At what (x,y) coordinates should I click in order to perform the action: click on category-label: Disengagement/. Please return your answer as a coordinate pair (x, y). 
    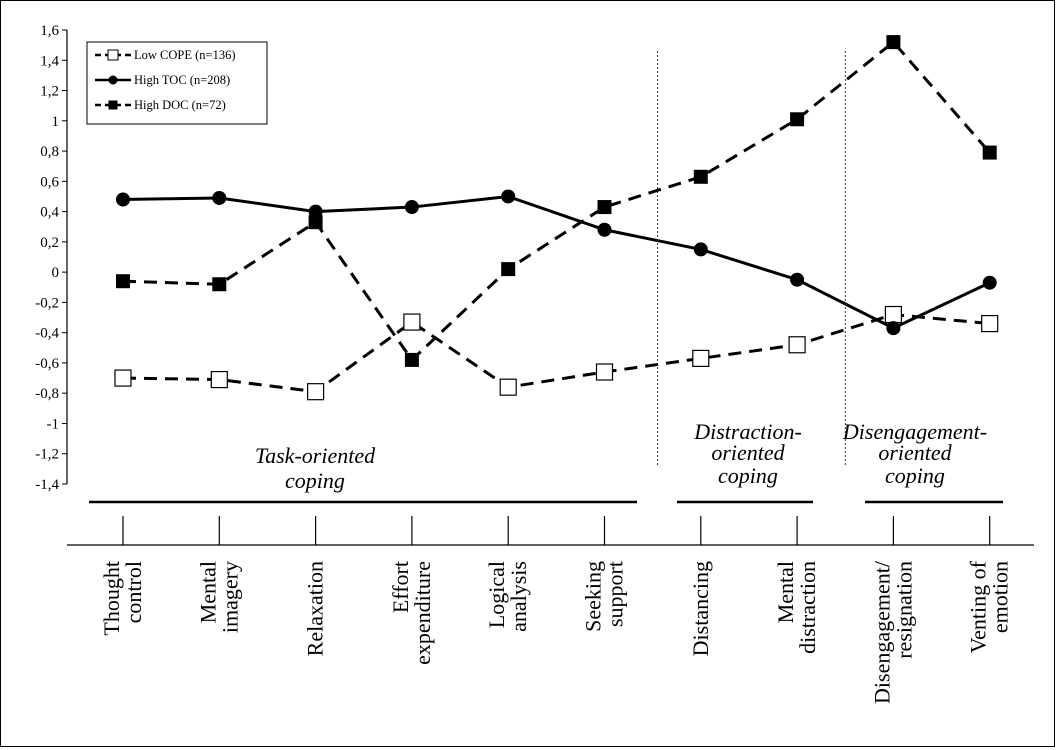
    Looking at the image, I should click on (881, 632).